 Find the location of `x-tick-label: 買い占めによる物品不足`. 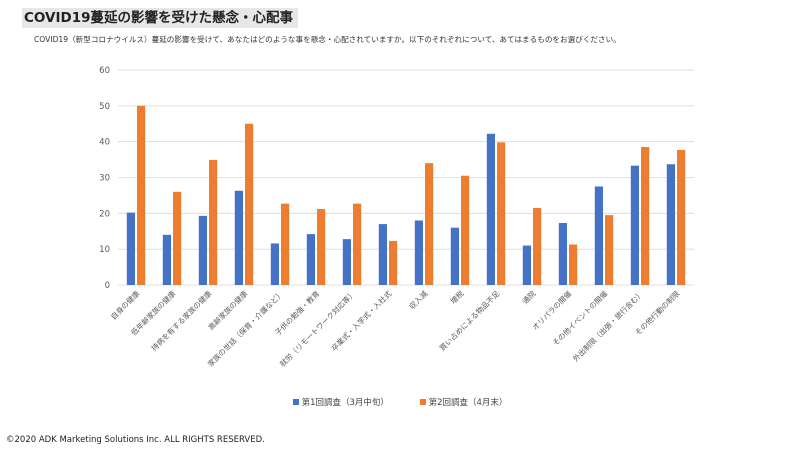

x-tick-label: 買い占めによる物品不足 is located at coordinates (470, 321).